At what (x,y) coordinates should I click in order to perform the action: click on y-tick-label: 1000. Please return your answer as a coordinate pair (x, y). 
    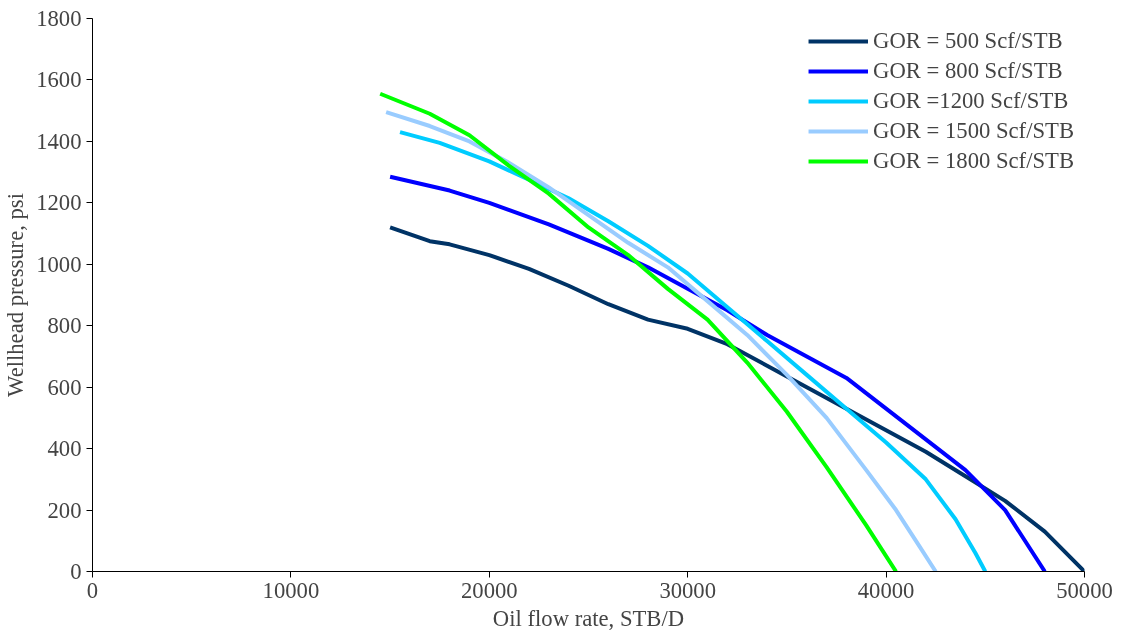
    Looking at the image, I should click on (59, 264).